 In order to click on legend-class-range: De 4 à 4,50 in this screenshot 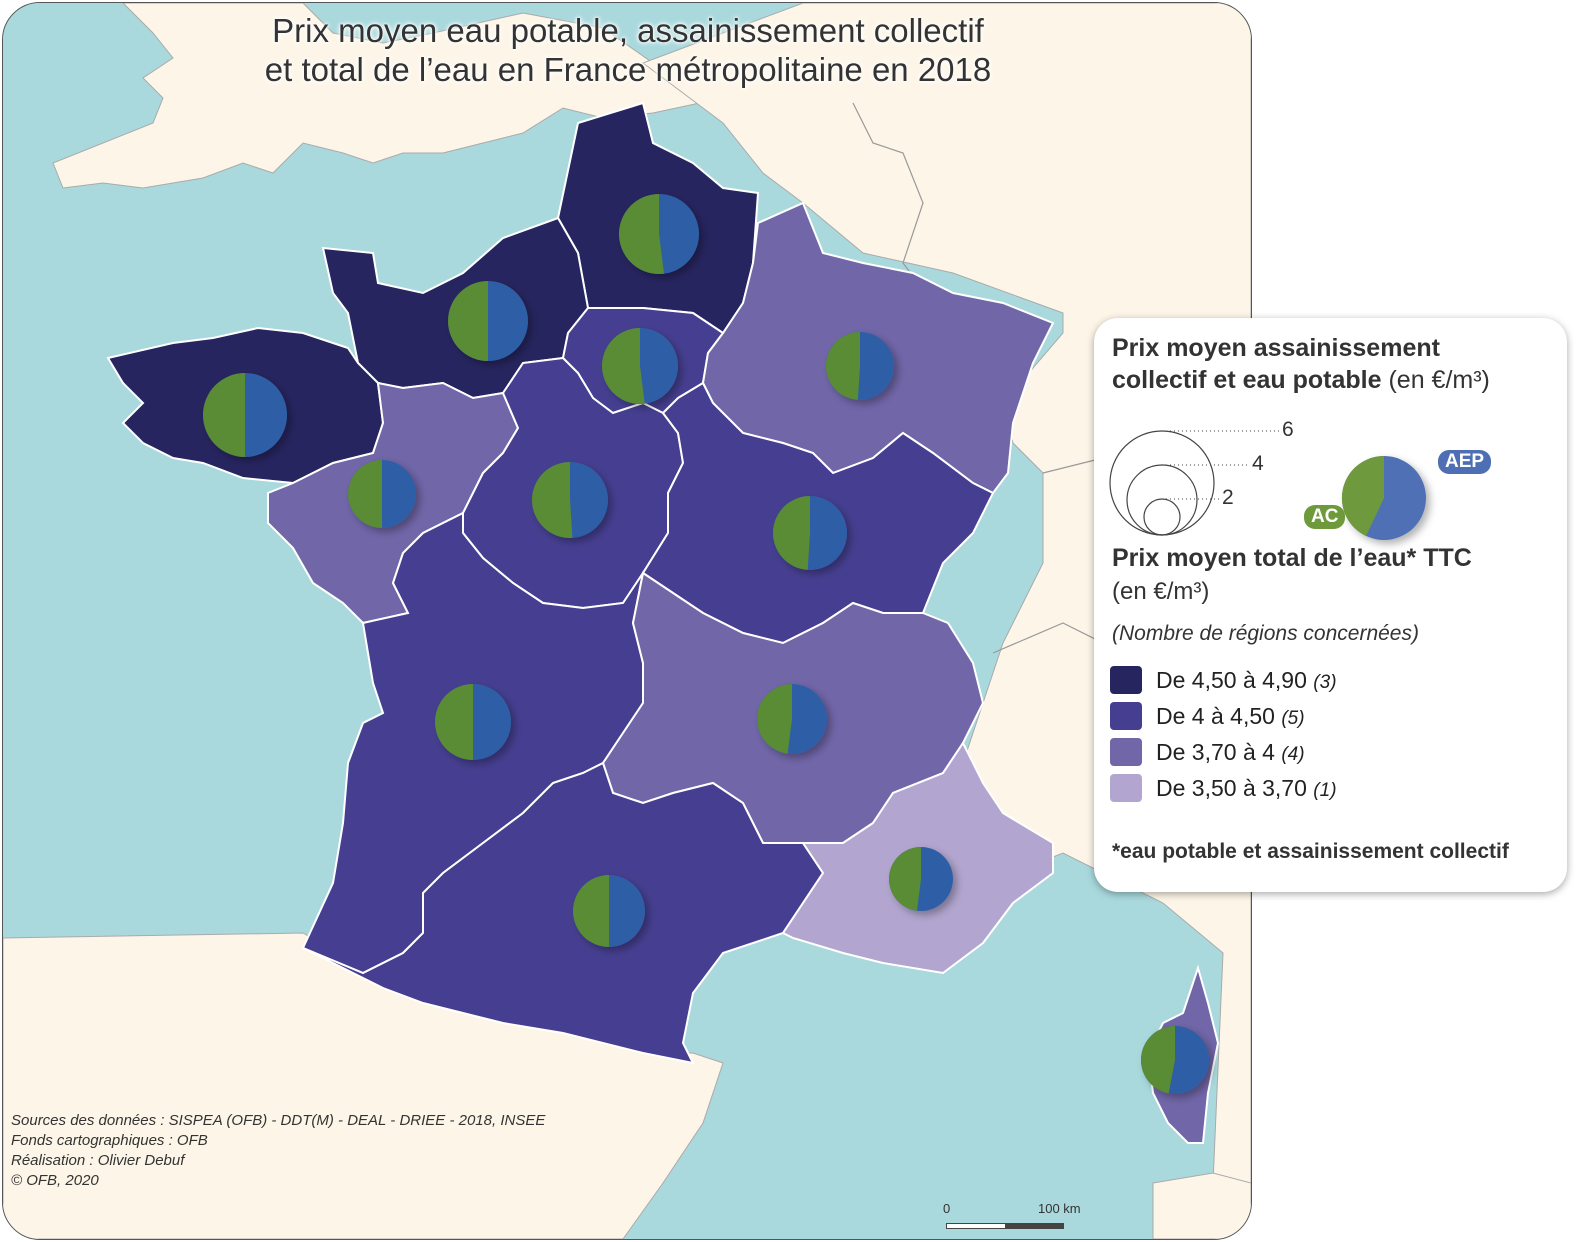, I will do `click(1219, 716)`.